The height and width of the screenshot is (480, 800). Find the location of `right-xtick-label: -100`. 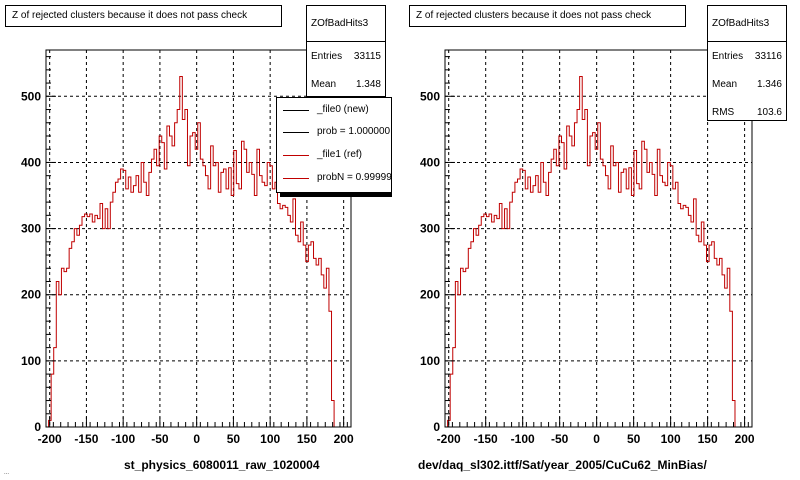

right-xtick-label: -100 is located at coordinates (523, 439).